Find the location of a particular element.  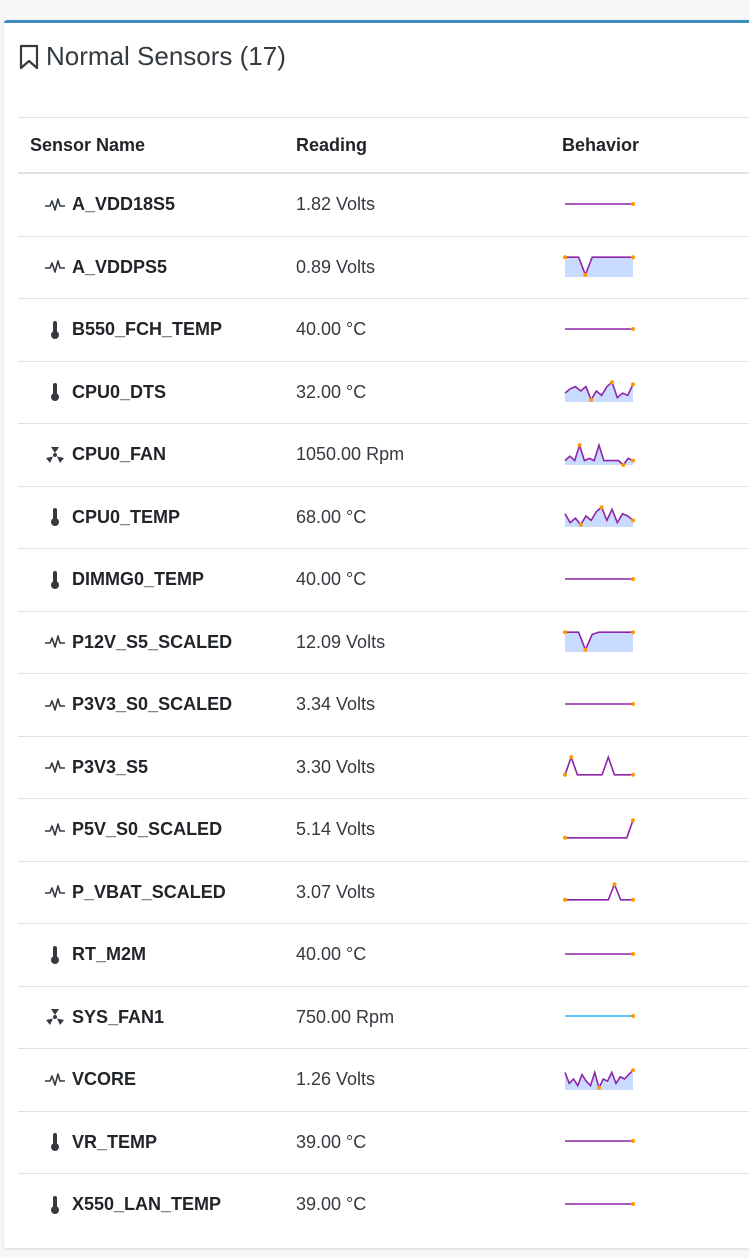

table-row: CPU0_FAN 1050.00 Rpm is located at coordinates (383, 455).